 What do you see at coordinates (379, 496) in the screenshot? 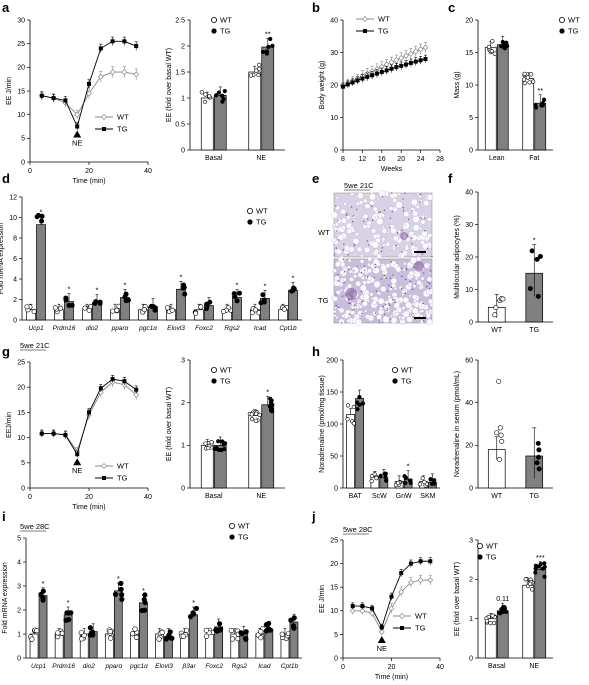
I see `category-label: ScW` at bounding box center [379, 496].